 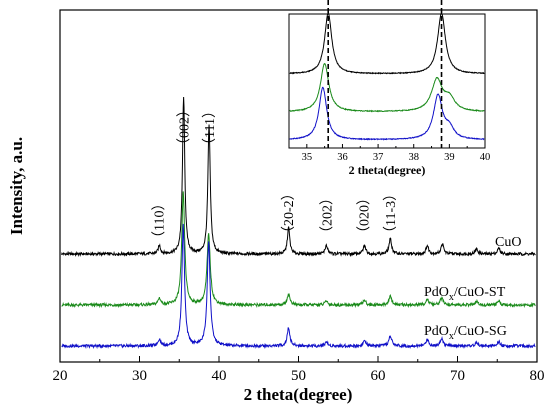 What do you see at coordinates (465, 333) in the screenshot?
I see `series-label: PdOx/CuO-SG` at bounding box center [465, 333].